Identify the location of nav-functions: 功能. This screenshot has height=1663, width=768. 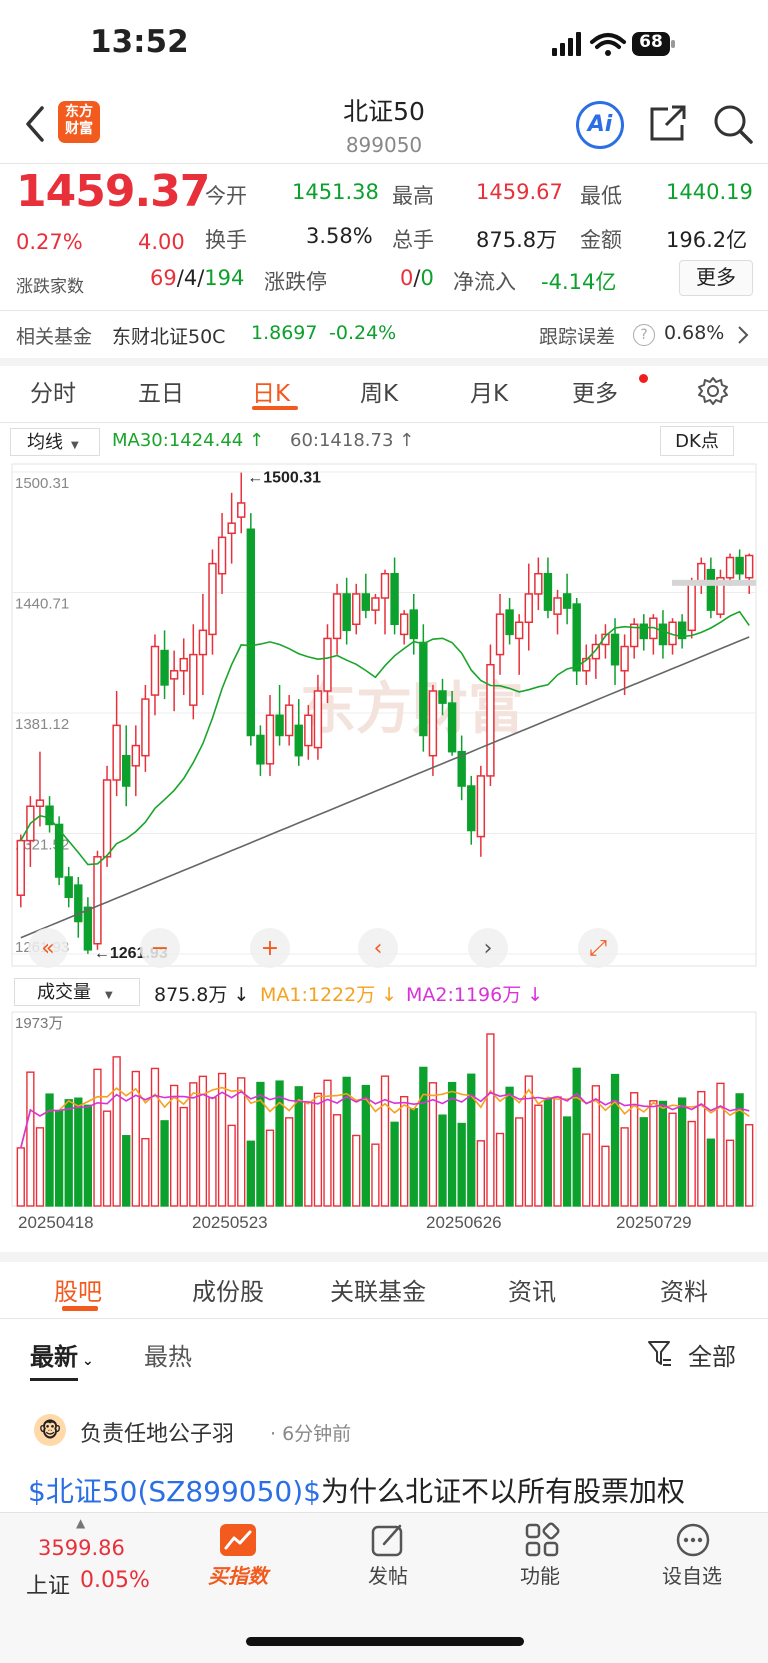
(540, 1576).